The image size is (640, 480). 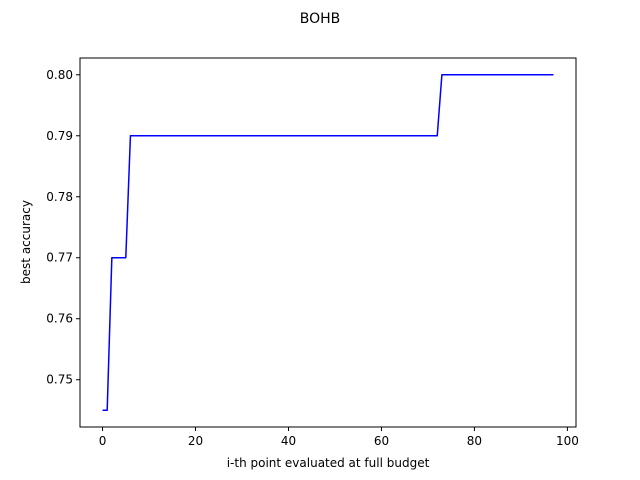 What do you see at coordinates (59, 258) in the screenshot?
I see `y-tick-label: 0.77` at bounding box center [59, 258].